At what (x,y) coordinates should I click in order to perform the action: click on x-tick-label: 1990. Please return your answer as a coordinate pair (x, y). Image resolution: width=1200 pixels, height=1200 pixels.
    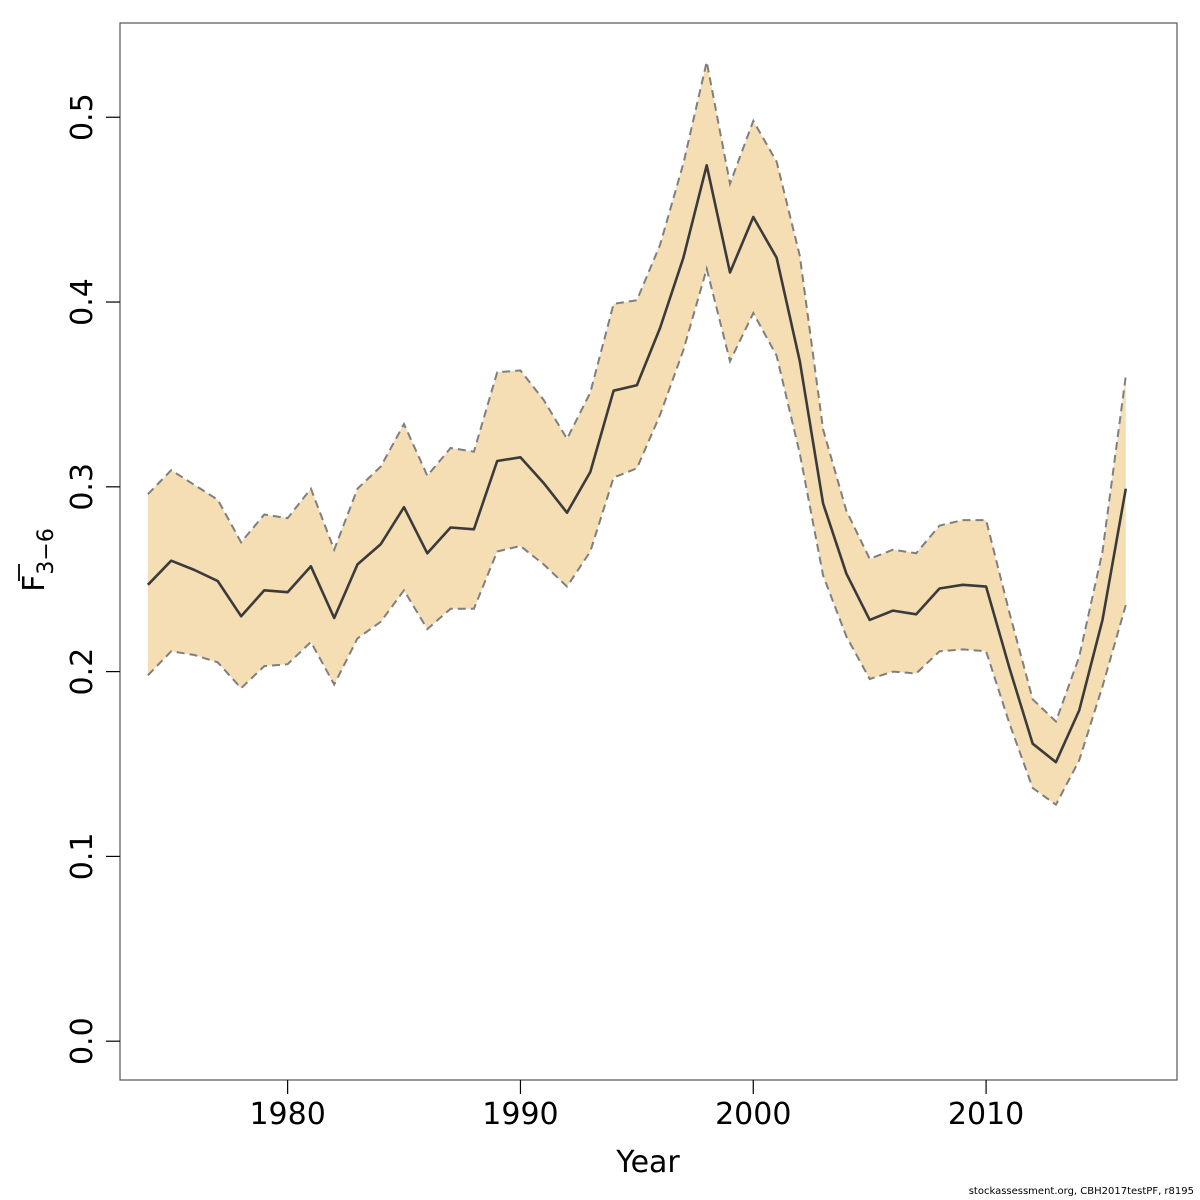
    Looking at the image, I should click on (520, 1114).